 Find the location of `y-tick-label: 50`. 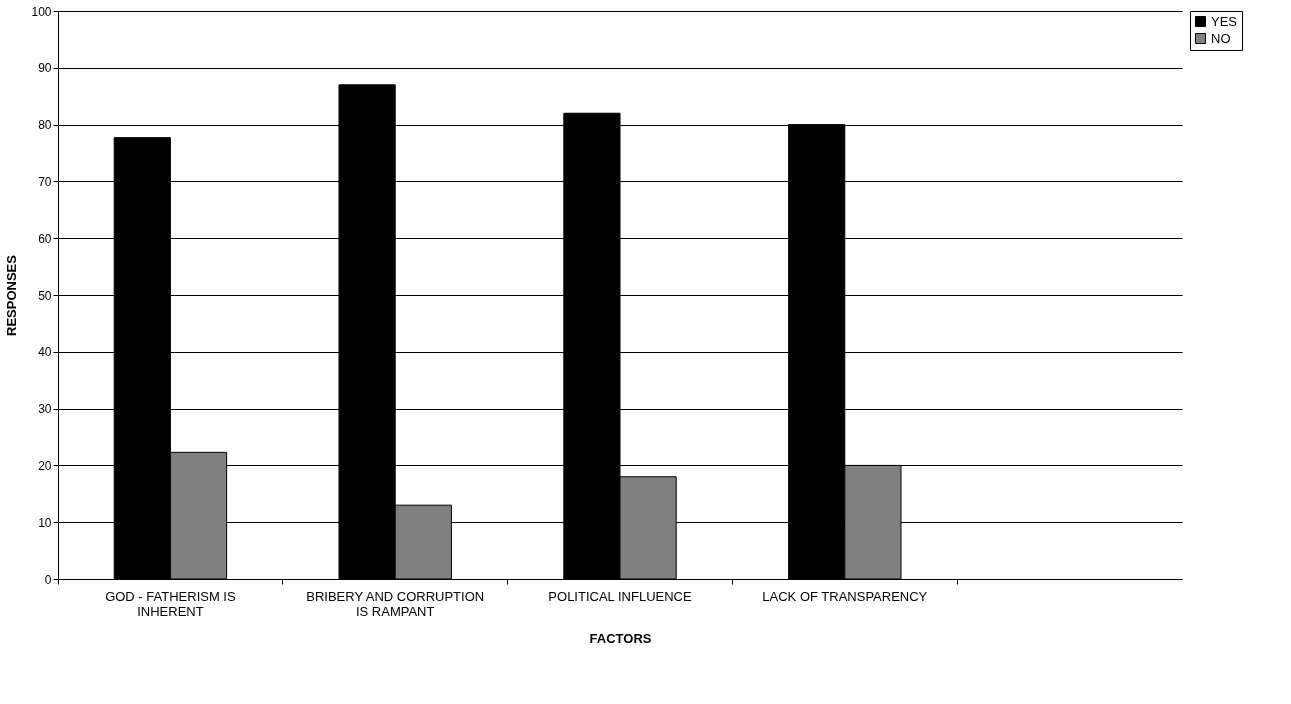

y-tick-label: 50 is located at coordinates (45, 295).